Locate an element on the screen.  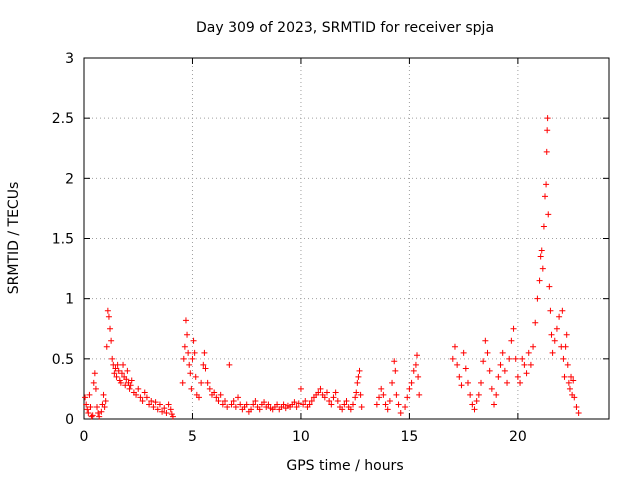
y-tick-label: 2 is located at coordinates (69, 179).